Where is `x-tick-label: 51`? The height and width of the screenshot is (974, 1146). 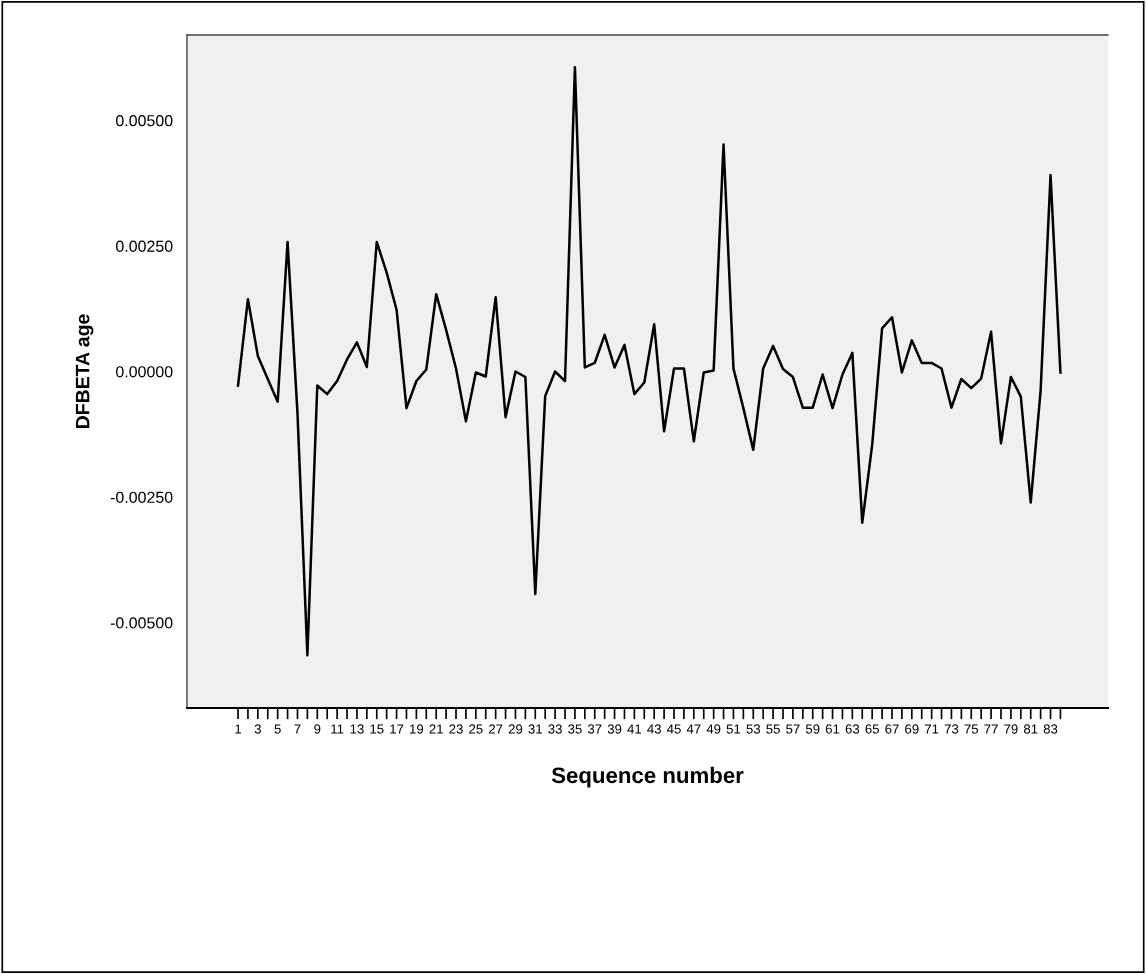 x-tick-label: 51 is located at coordinates (733, 729).